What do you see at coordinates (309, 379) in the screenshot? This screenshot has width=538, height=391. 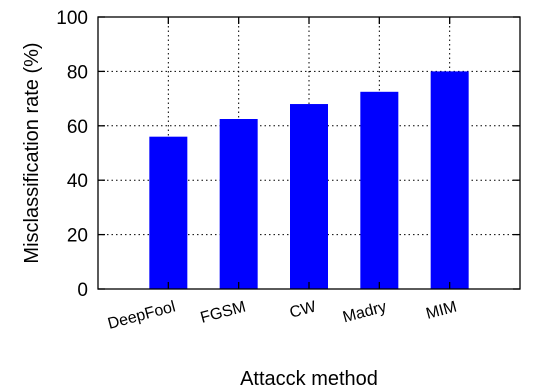 I see `x-axis-title: Attacck method` at bounding box center [309, 379].